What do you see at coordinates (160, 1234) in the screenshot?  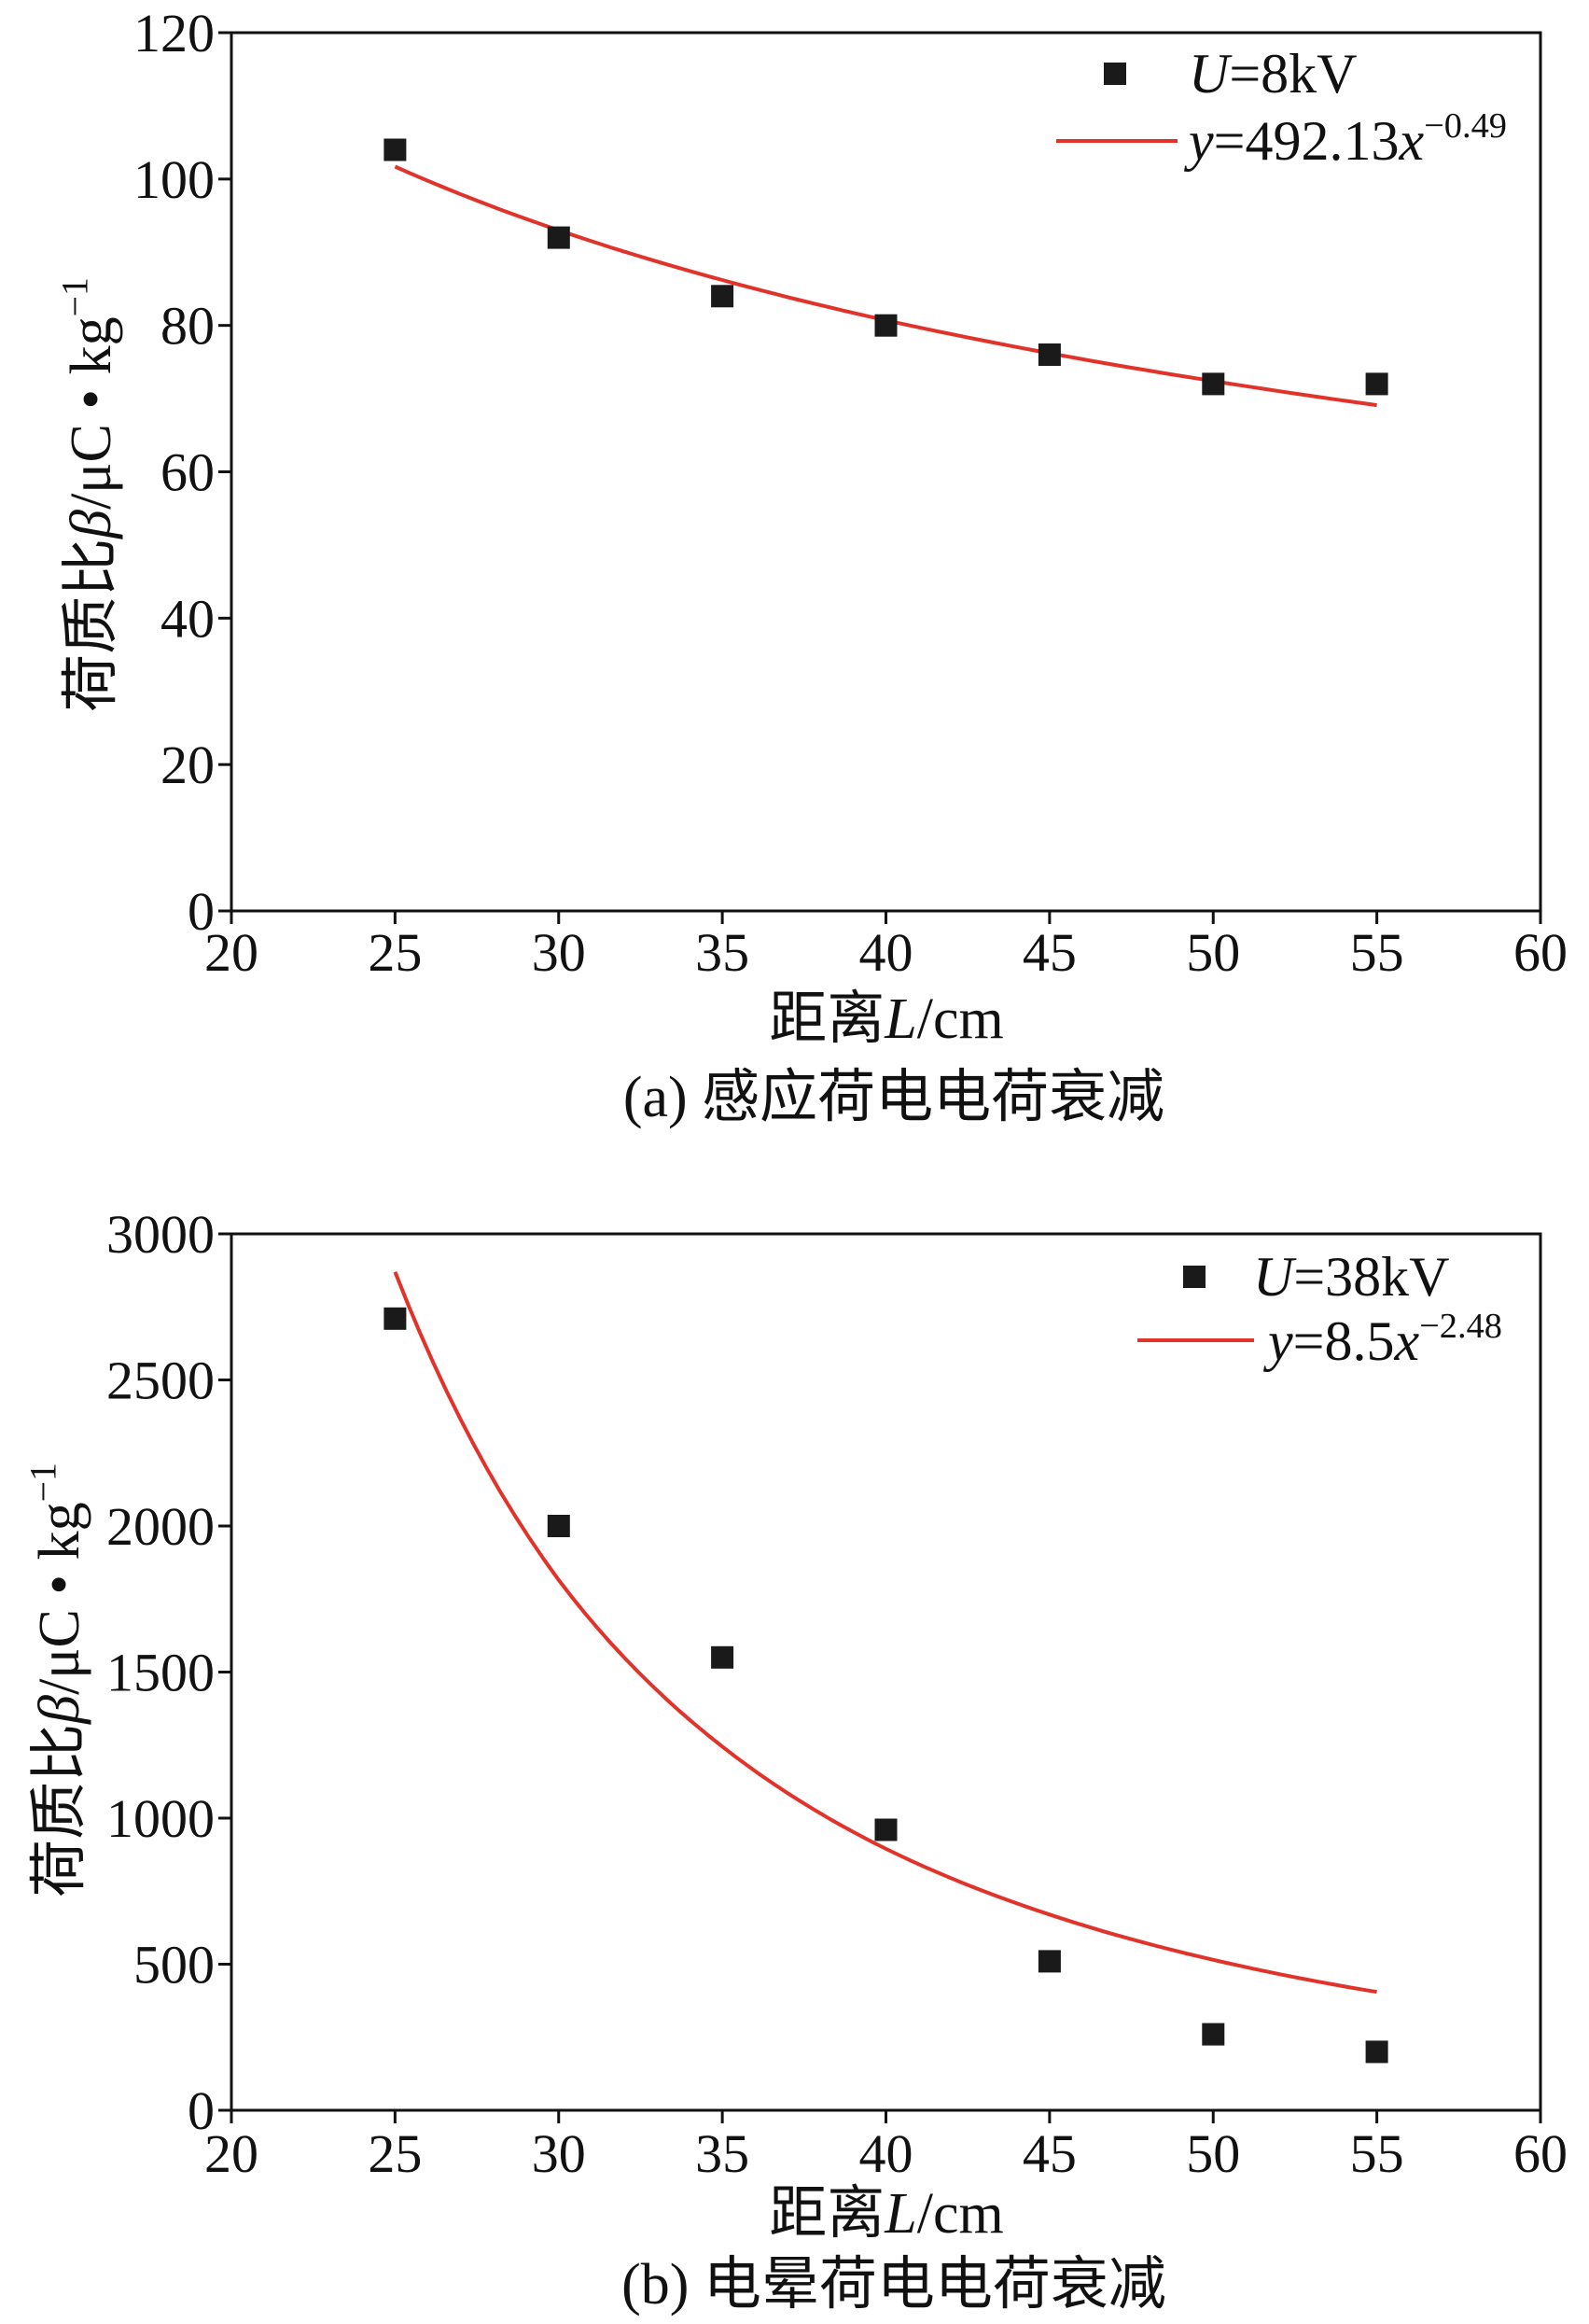 I see `y-tick-label: 3000` at bounding box center [160, 1234].